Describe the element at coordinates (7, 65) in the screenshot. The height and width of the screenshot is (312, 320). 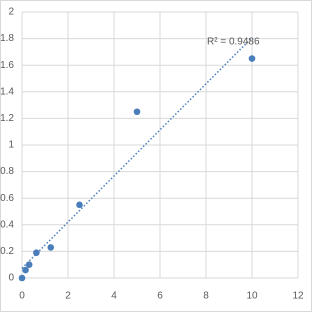
I see `y-tick-label: 1.6` at that location.